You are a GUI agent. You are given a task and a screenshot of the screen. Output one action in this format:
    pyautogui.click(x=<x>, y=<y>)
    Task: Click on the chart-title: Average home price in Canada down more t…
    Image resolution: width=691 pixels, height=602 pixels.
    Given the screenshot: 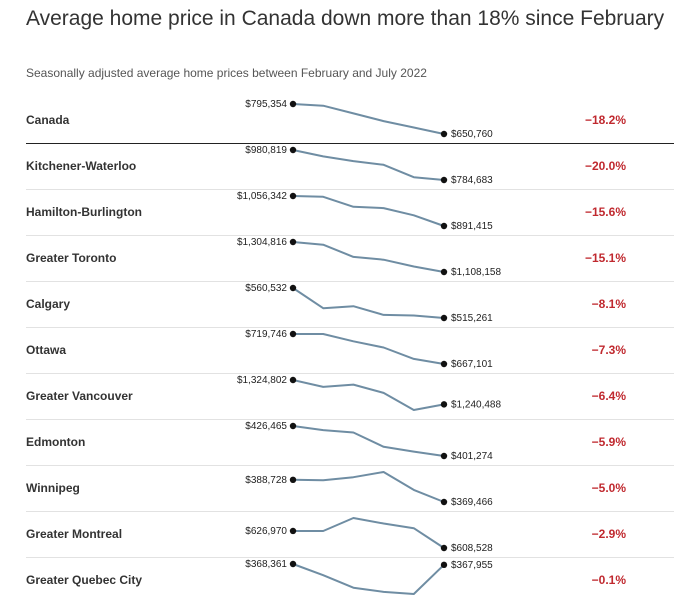 What is the action you would take?
    pyautogui.click(x=345, y=18)
    